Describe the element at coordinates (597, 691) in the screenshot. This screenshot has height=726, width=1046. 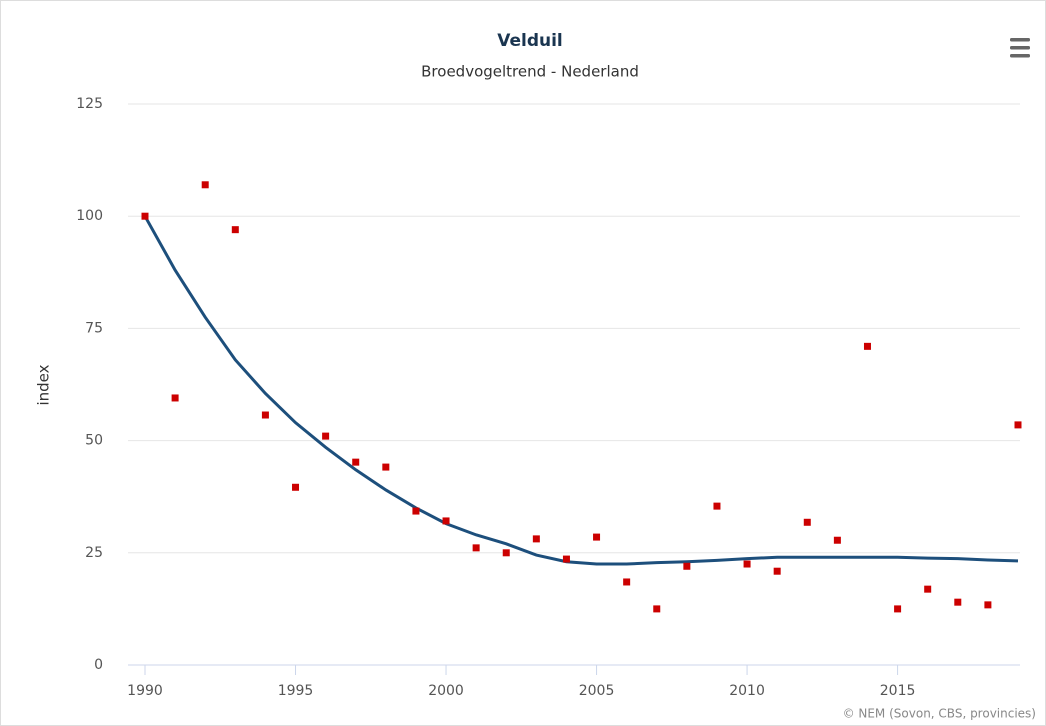
I see `x-tick-label: 2005` at that location.